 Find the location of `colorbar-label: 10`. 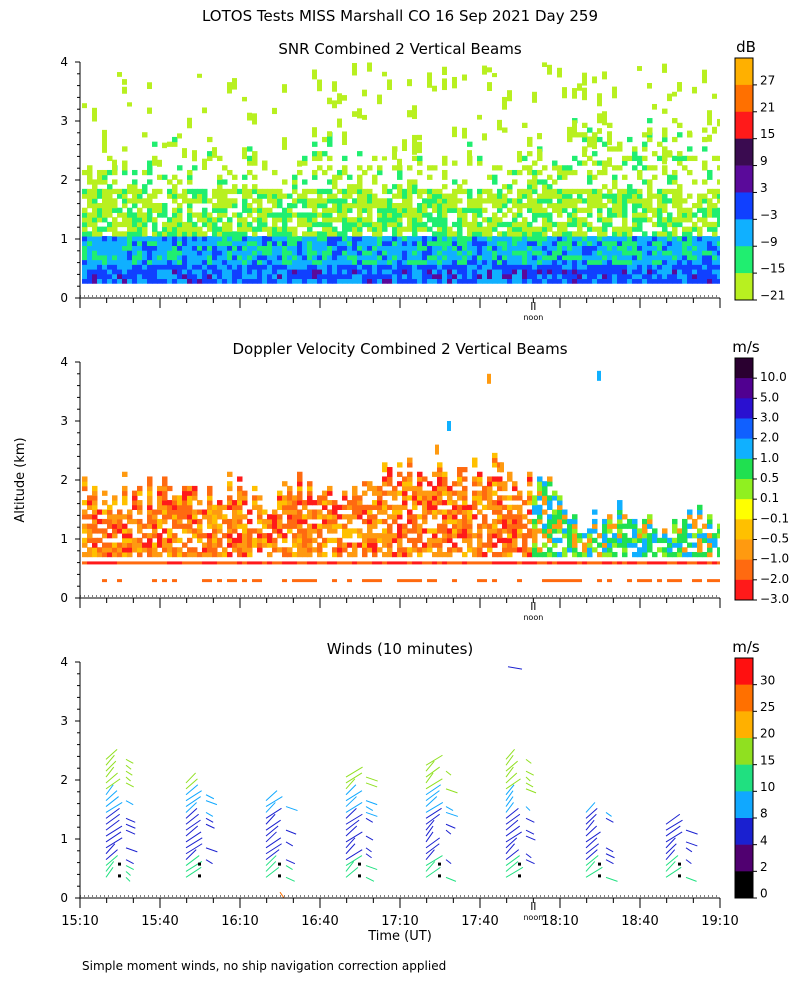

colorbar-label: 10 is located at coordinates (767, 787).